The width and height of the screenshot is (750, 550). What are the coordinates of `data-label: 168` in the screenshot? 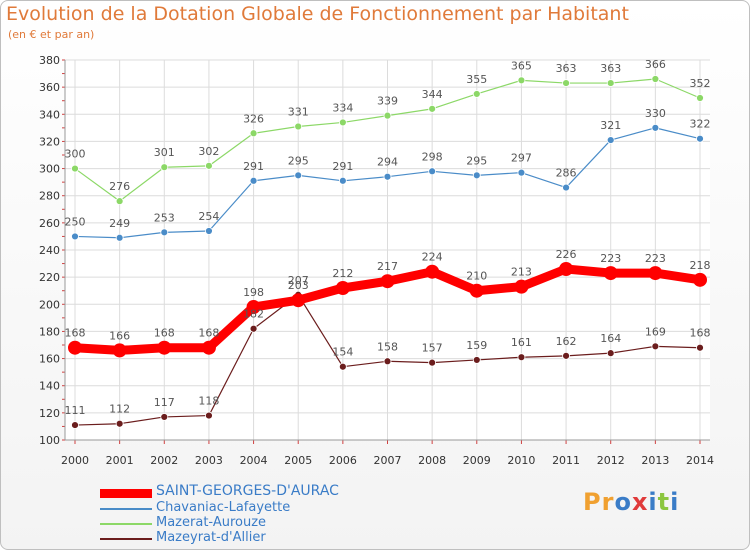 It's located at (75, 333).